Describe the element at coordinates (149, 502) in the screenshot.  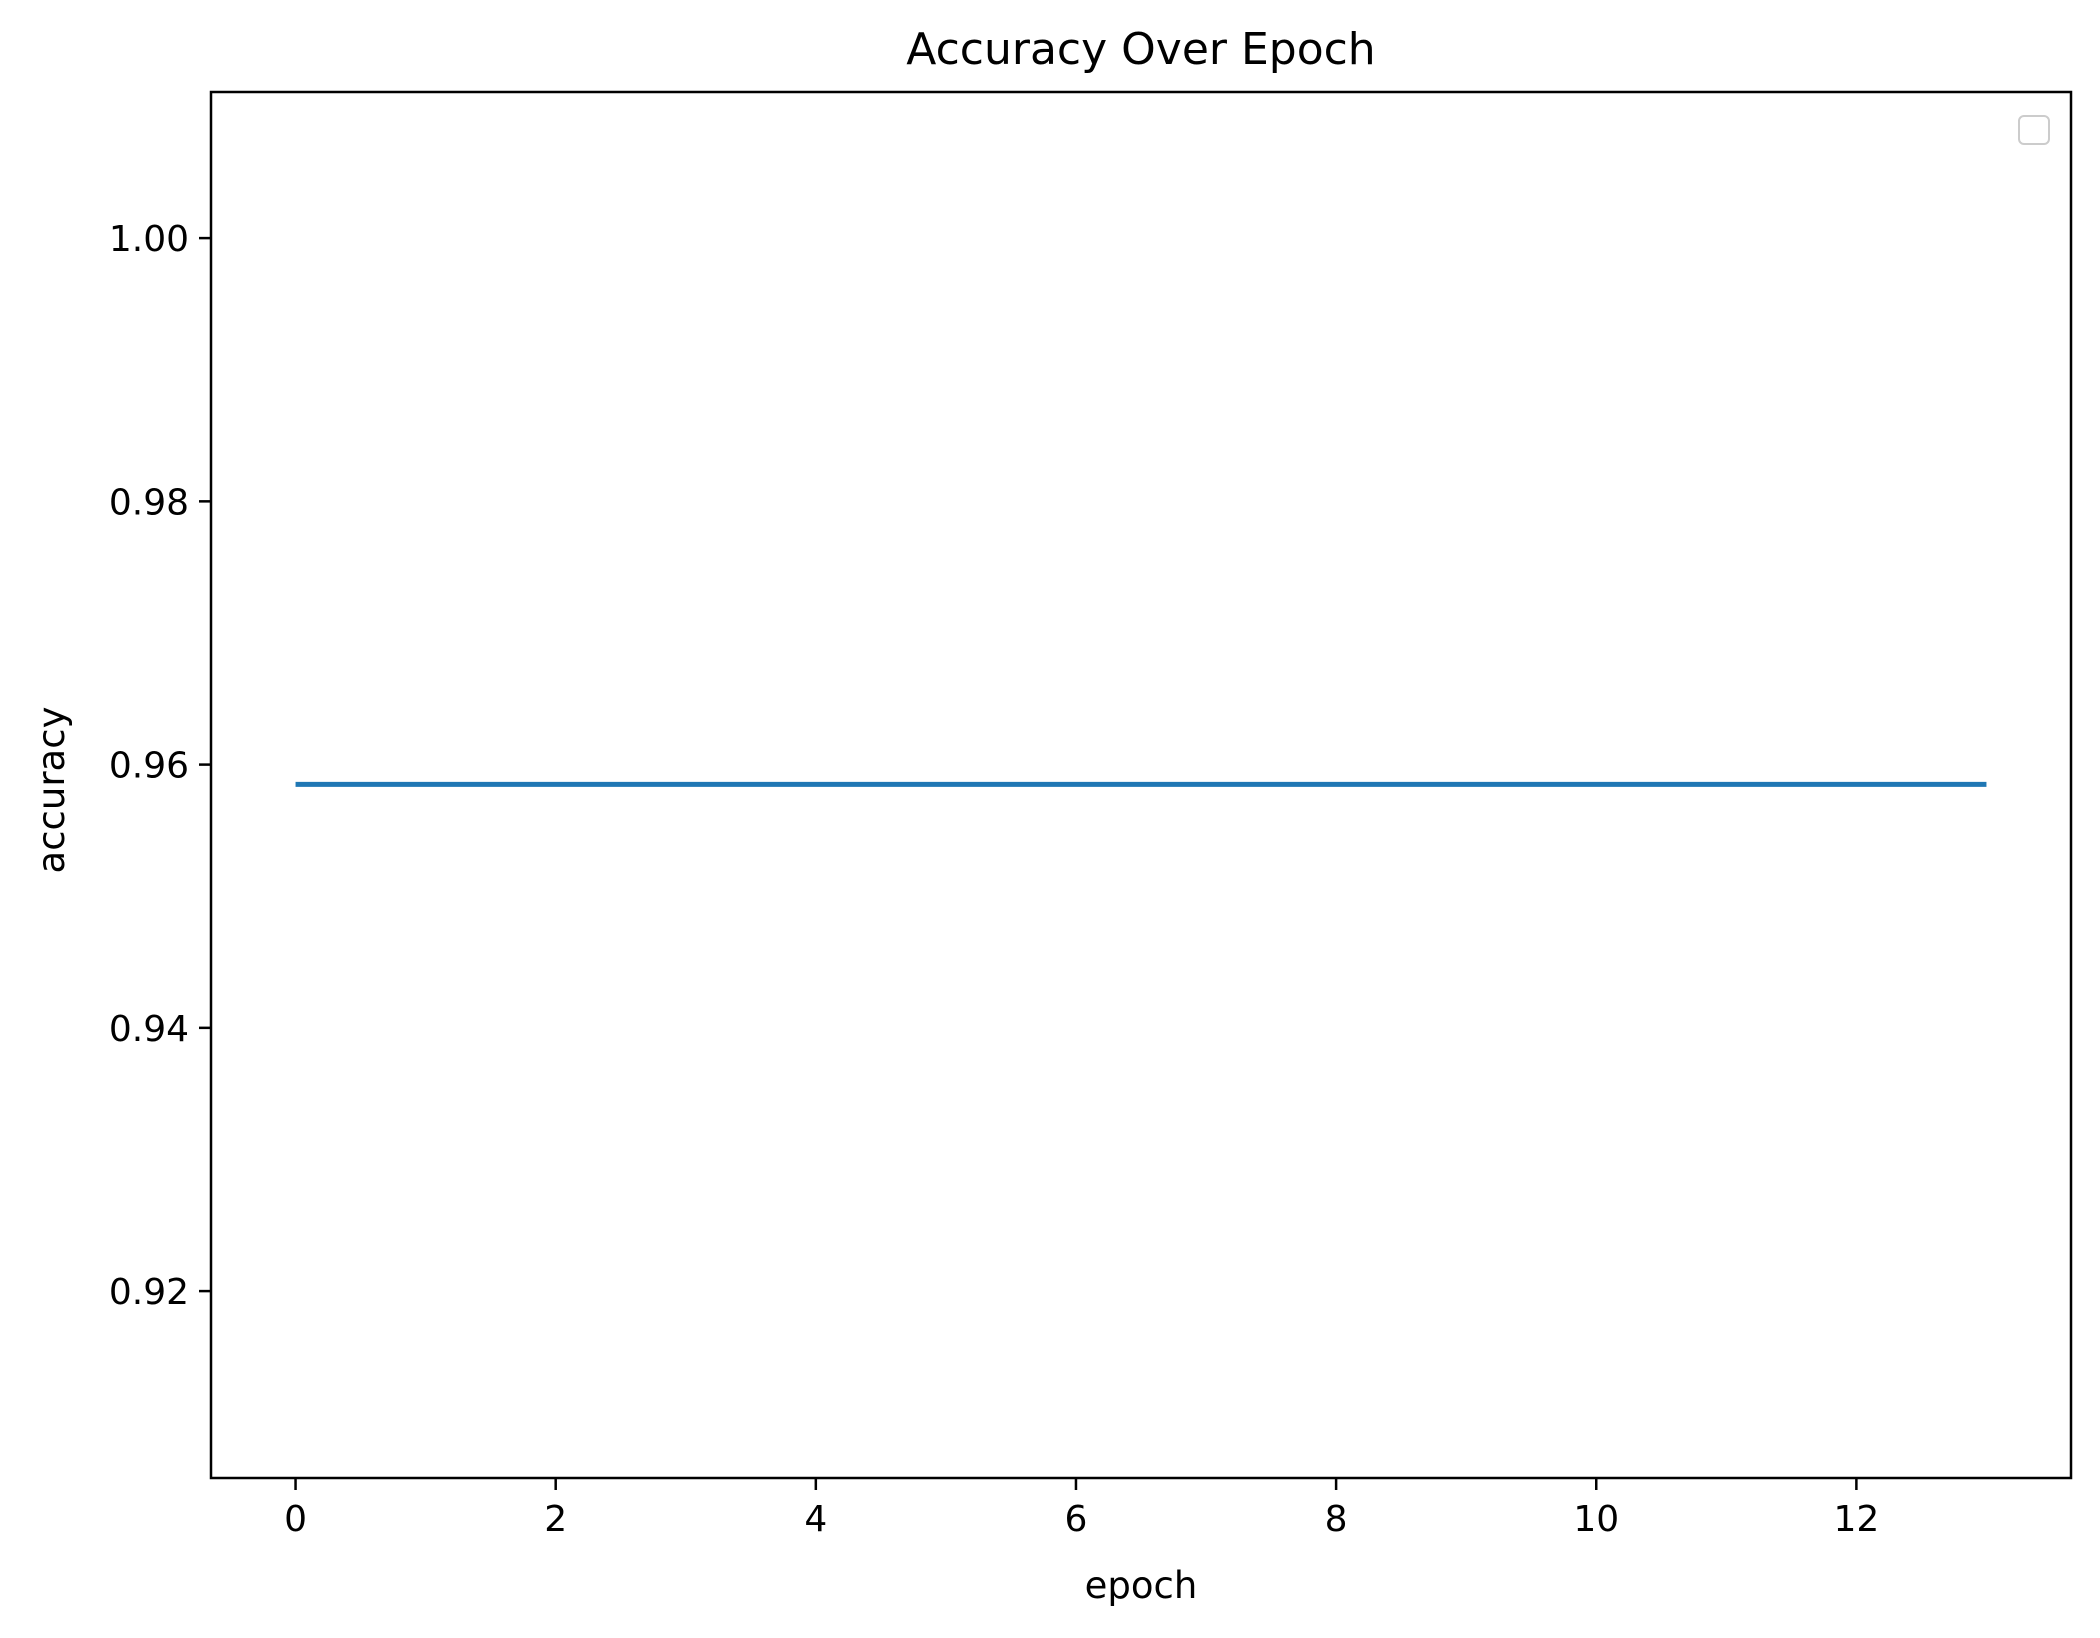
I see `y-tick-label: 0.98` at that location.